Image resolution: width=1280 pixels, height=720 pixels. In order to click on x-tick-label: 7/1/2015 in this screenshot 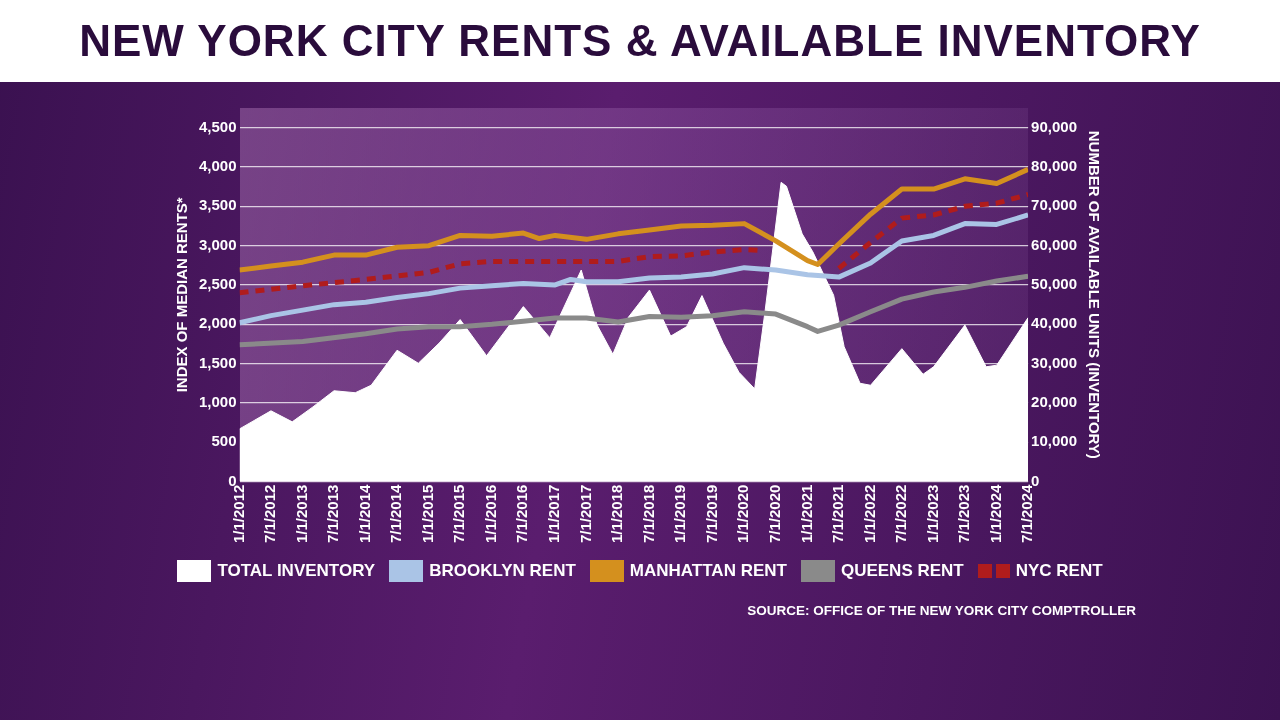, I will do `click(459, 513)`.